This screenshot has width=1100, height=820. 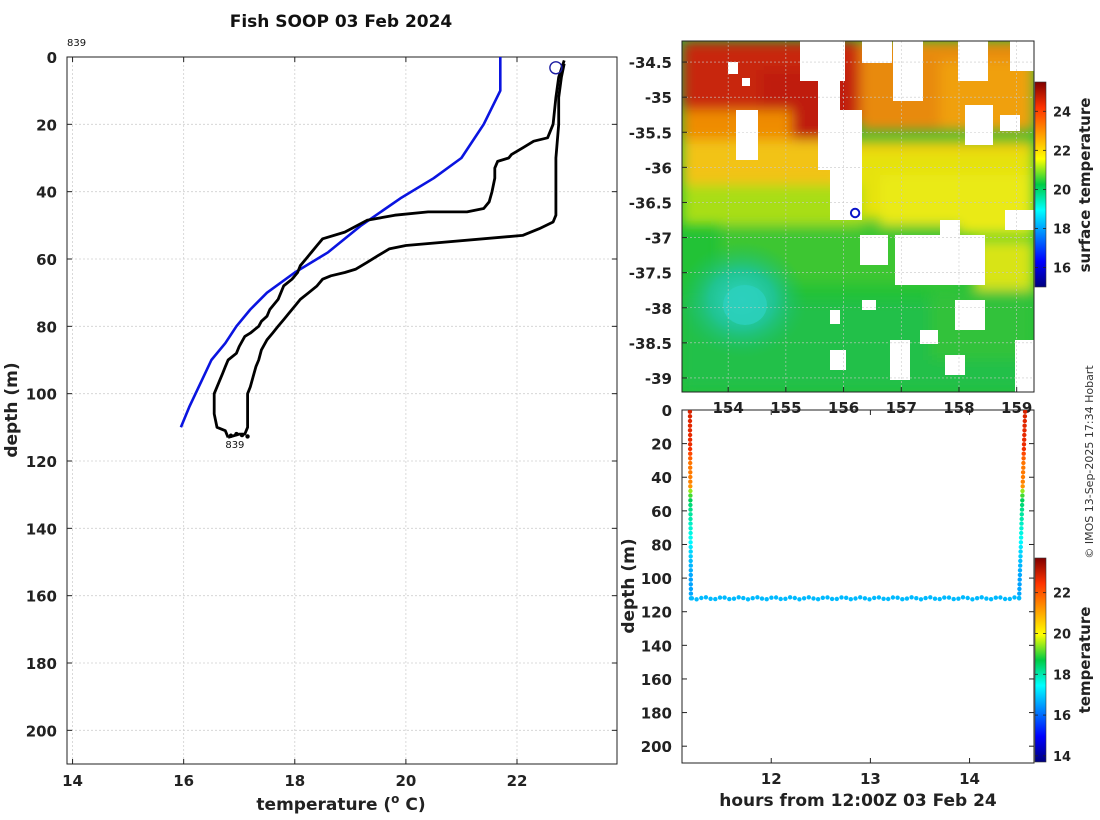 I want to click on lon-tick-label: 156, so click(x=843, y=408).